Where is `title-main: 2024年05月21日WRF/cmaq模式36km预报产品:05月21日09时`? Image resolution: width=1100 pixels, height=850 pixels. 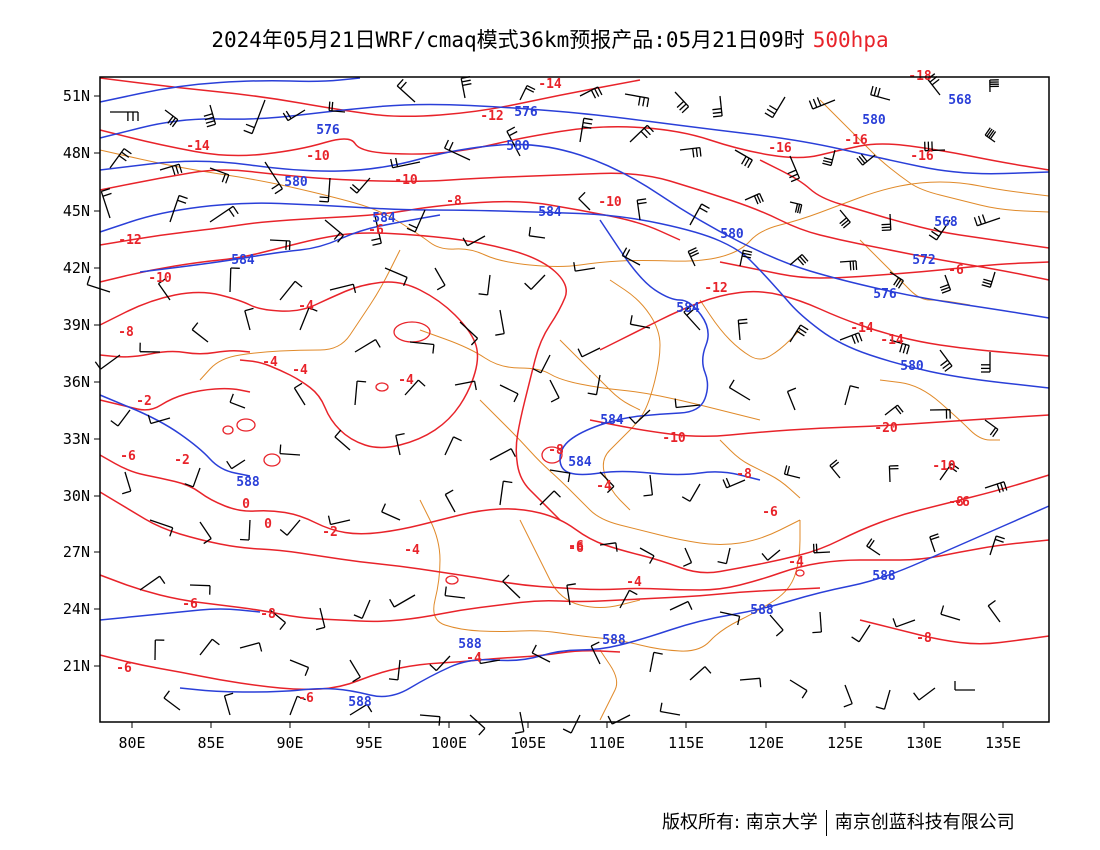 title-main: 2024年05月21日WRF/cmaq模式36km预报产品:05月21日09时 is located at coordinates (508, 40).